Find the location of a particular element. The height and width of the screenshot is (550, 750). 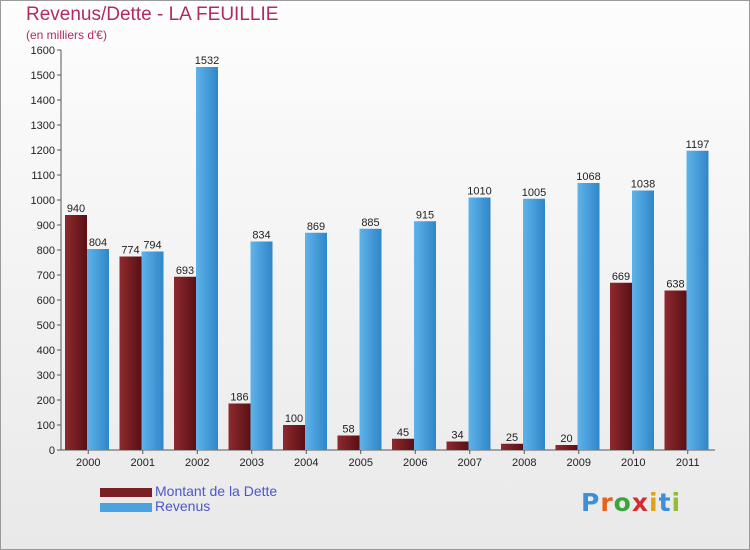

data-label-dette: 45 is located at coordinates (403, 433).